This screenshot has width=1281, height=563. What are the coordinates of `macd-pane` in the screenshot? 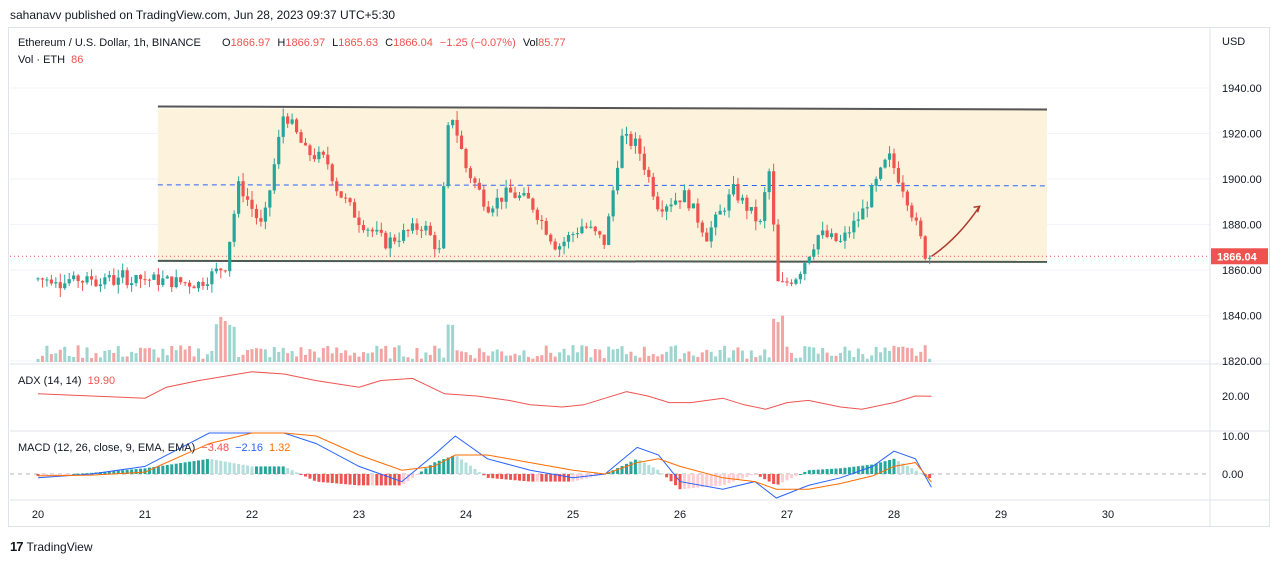 It's located at (610, 465).